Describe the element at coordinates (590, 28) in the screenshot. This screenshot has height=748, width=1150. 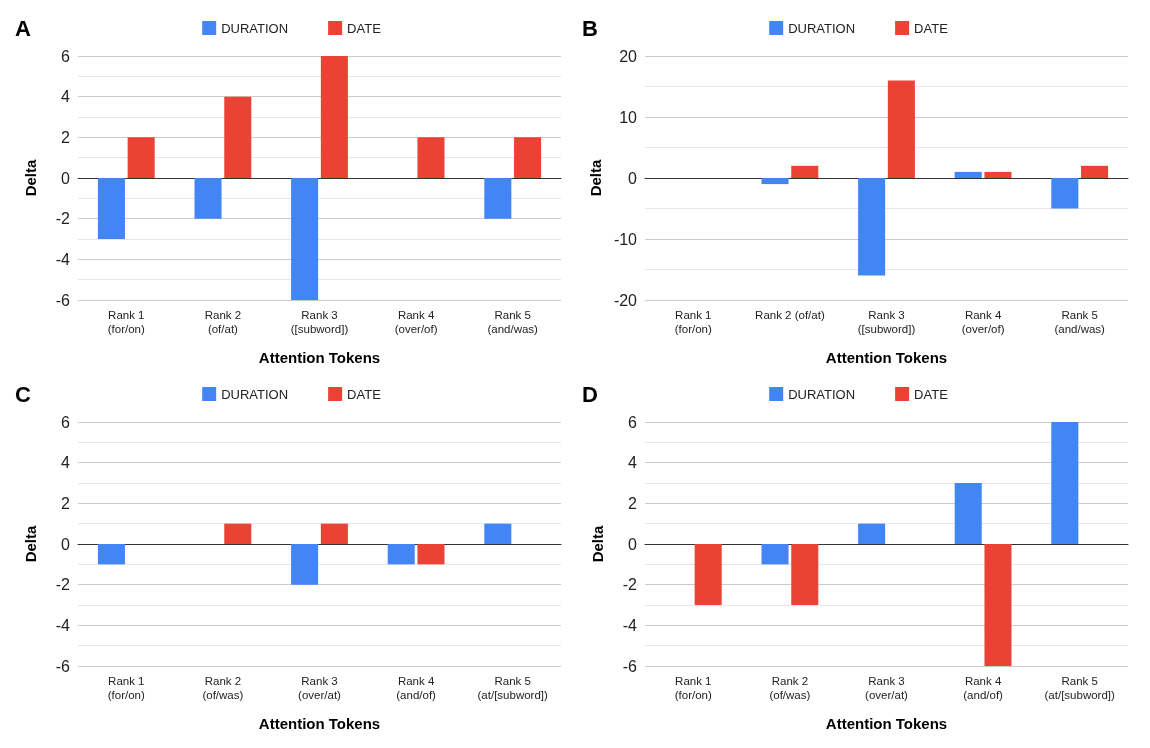
I see `chart-title: B` at that location.